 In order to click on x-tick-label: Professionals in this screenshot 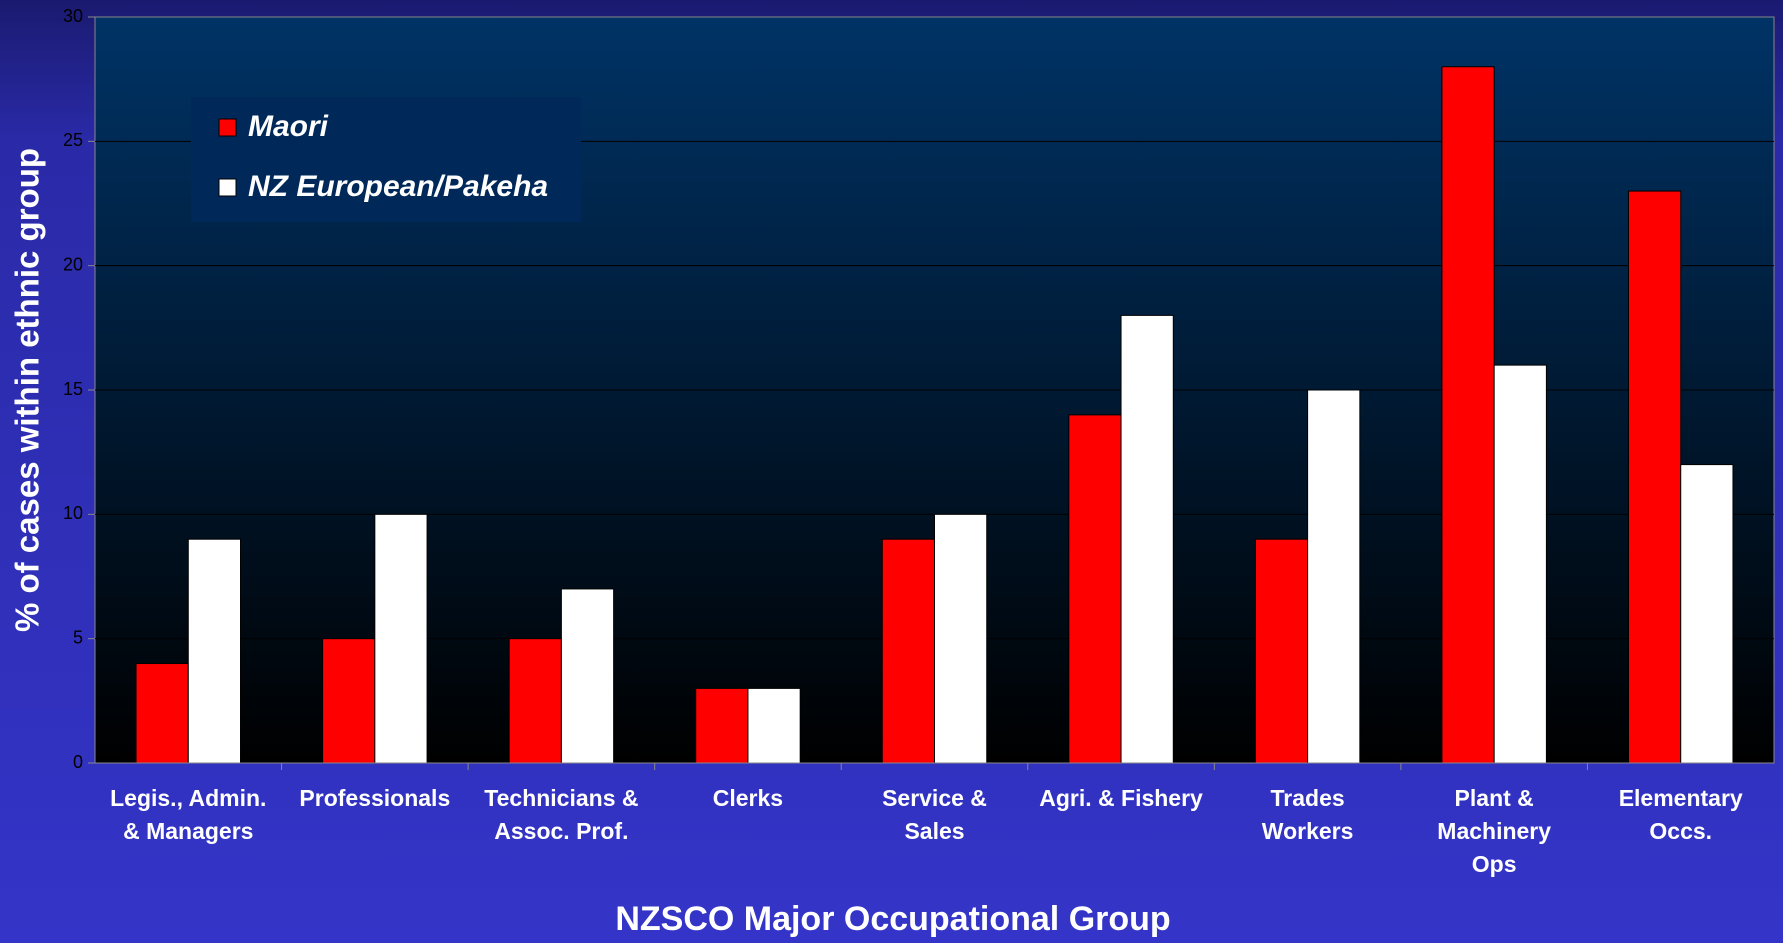, I will do `click(374, 798)`.